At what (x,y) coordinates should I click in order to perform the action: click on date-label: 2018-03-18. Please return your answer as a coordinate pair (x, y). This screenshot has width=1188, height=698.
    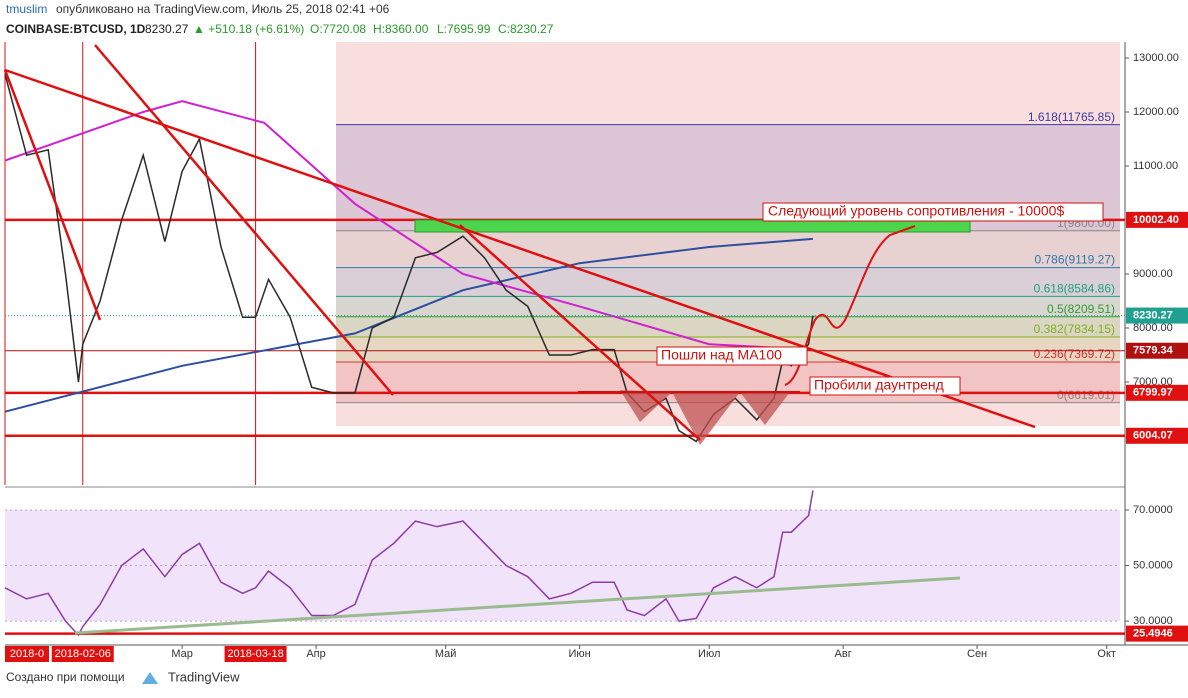
    Looking at the image, I should click on (255, 654).